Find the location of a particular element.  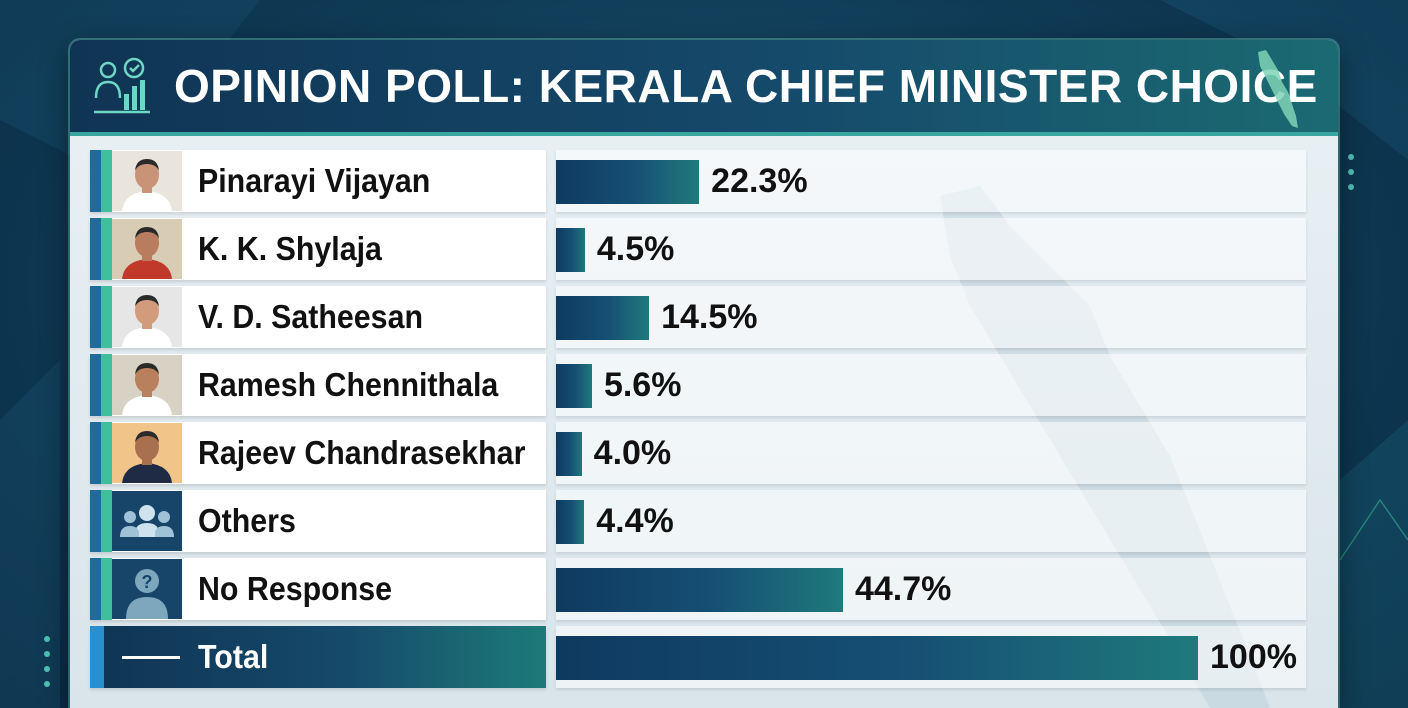

bar-track: 4.0% is located at coordinates (931, 453).